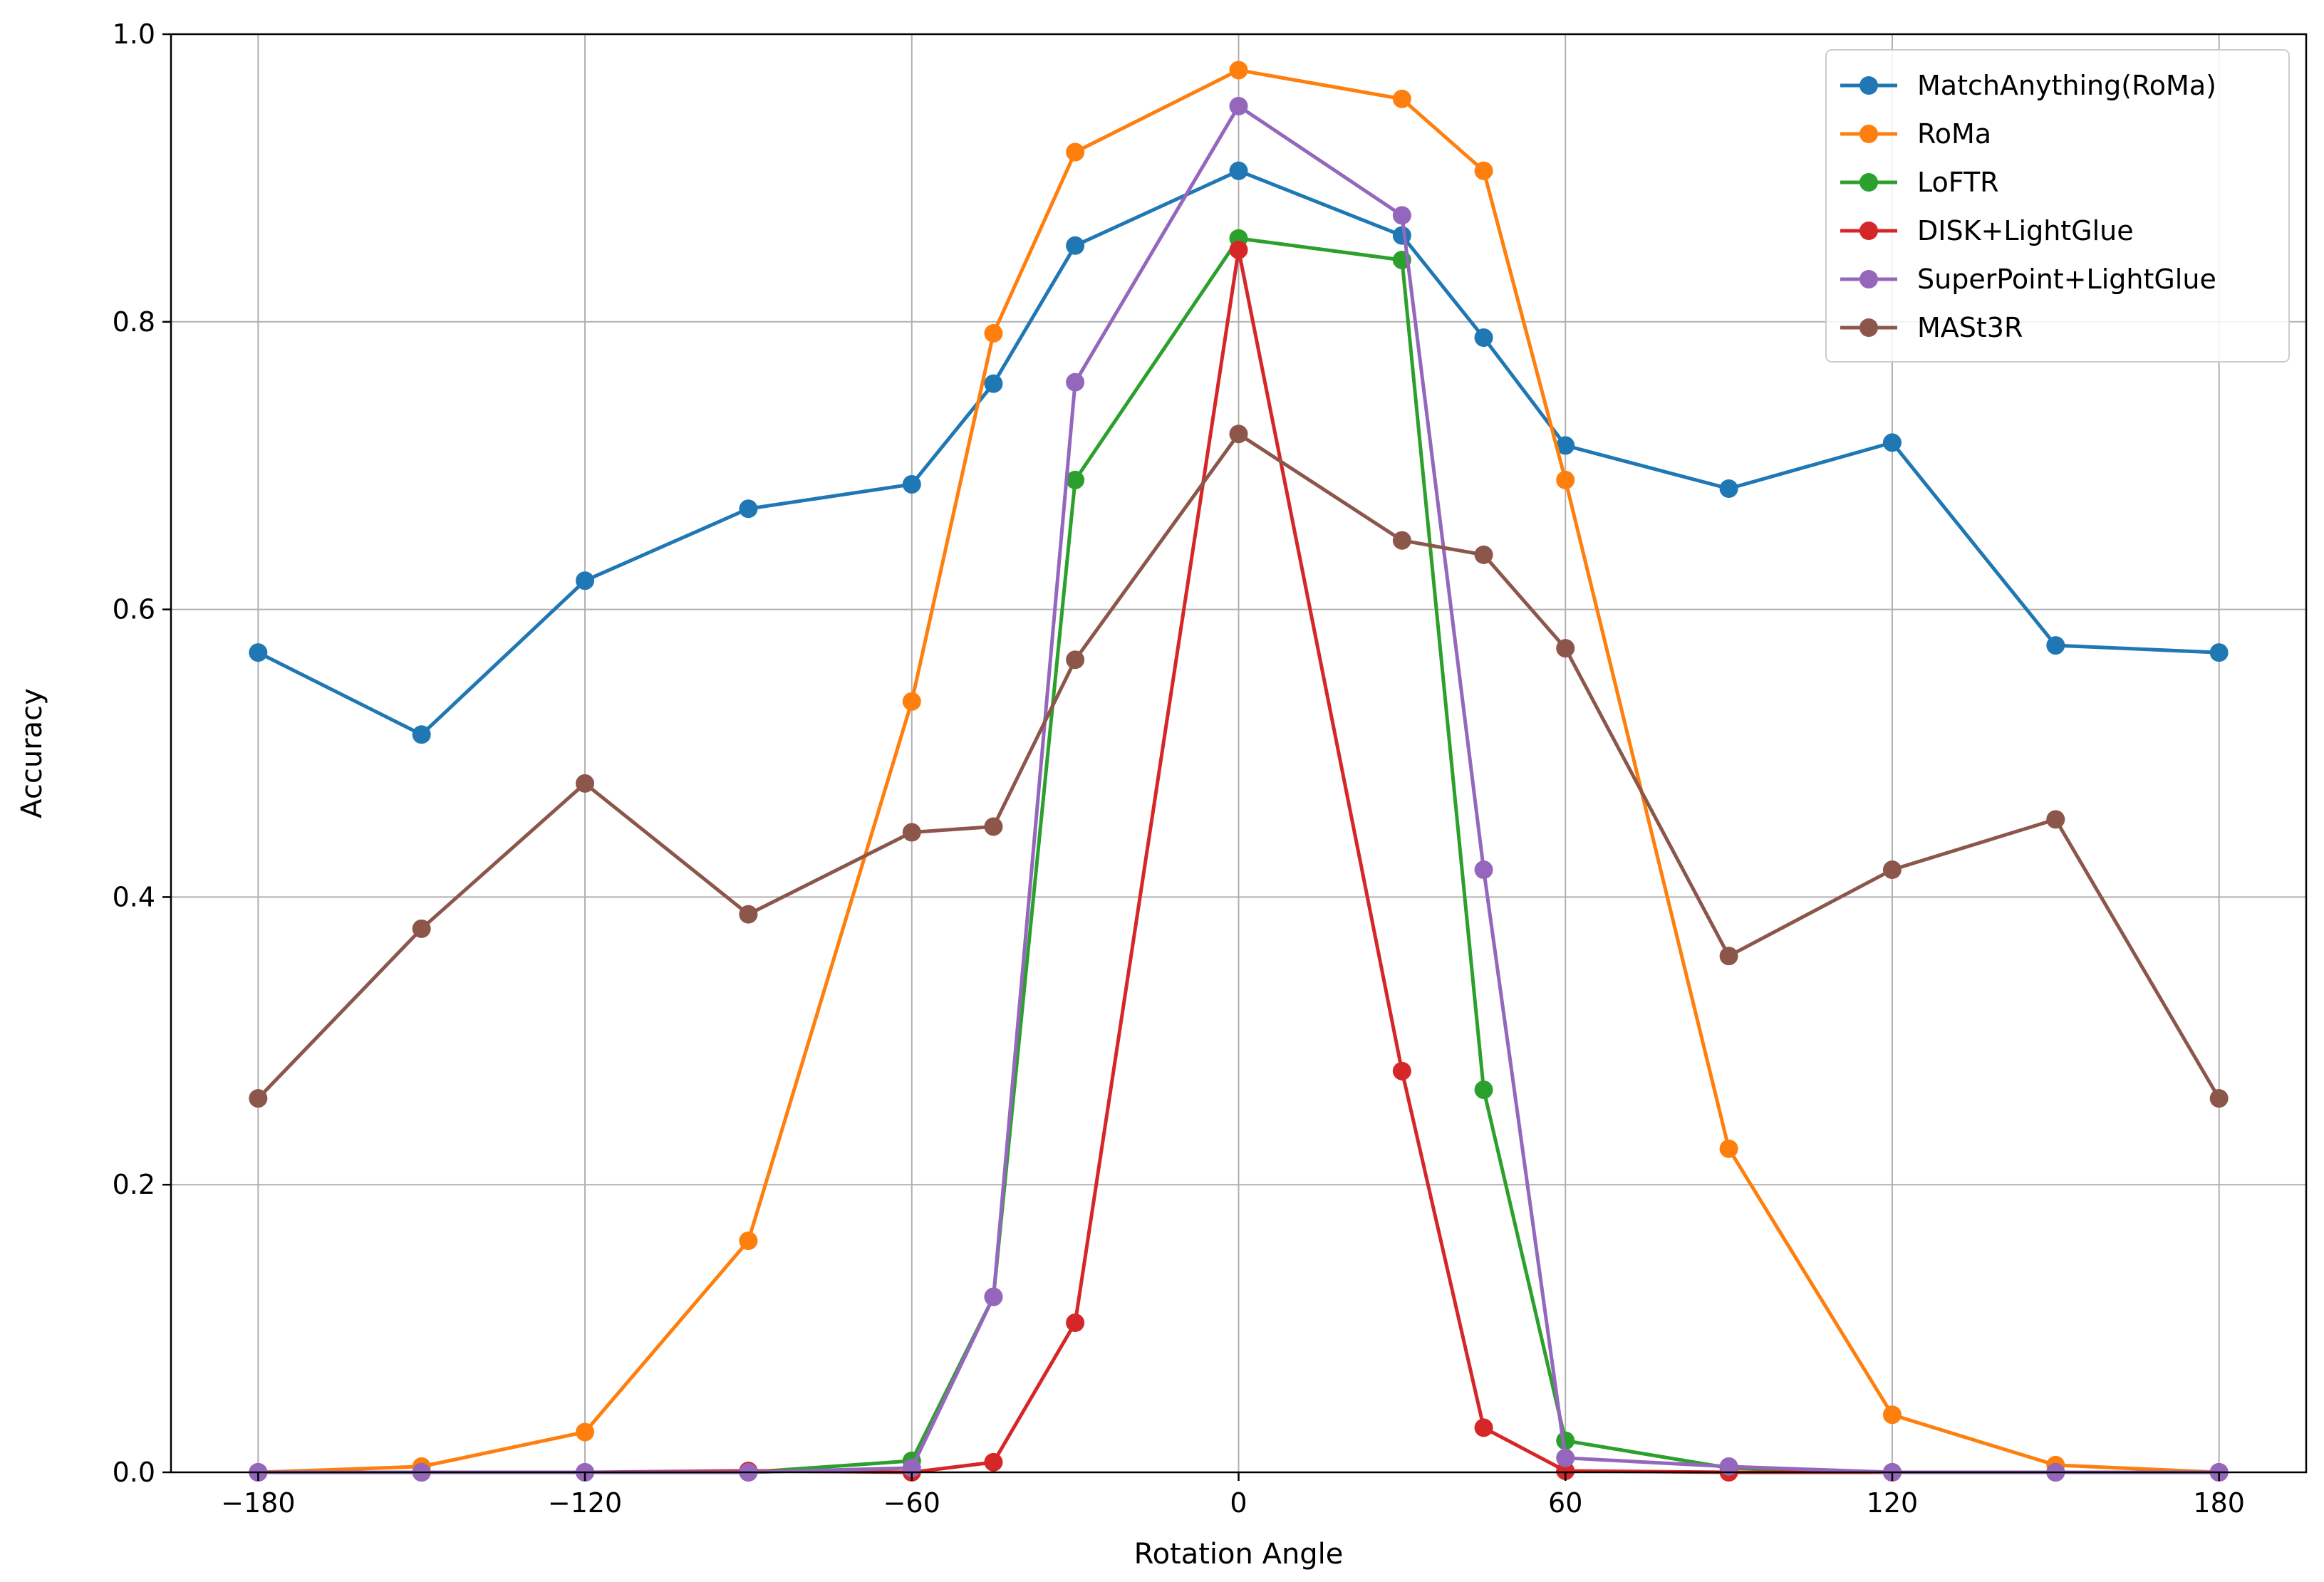  What do you see at coordinates (911, 1503) in the screenshot?
I see `x-tick-label: −60` at bounding box center [911, 1503].